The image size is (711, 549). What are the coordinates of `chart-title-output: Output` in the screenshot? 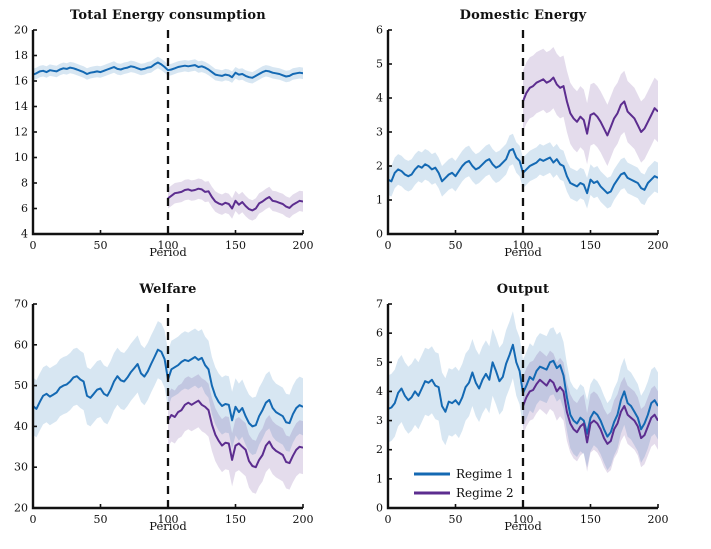 It's located at (523, 289).